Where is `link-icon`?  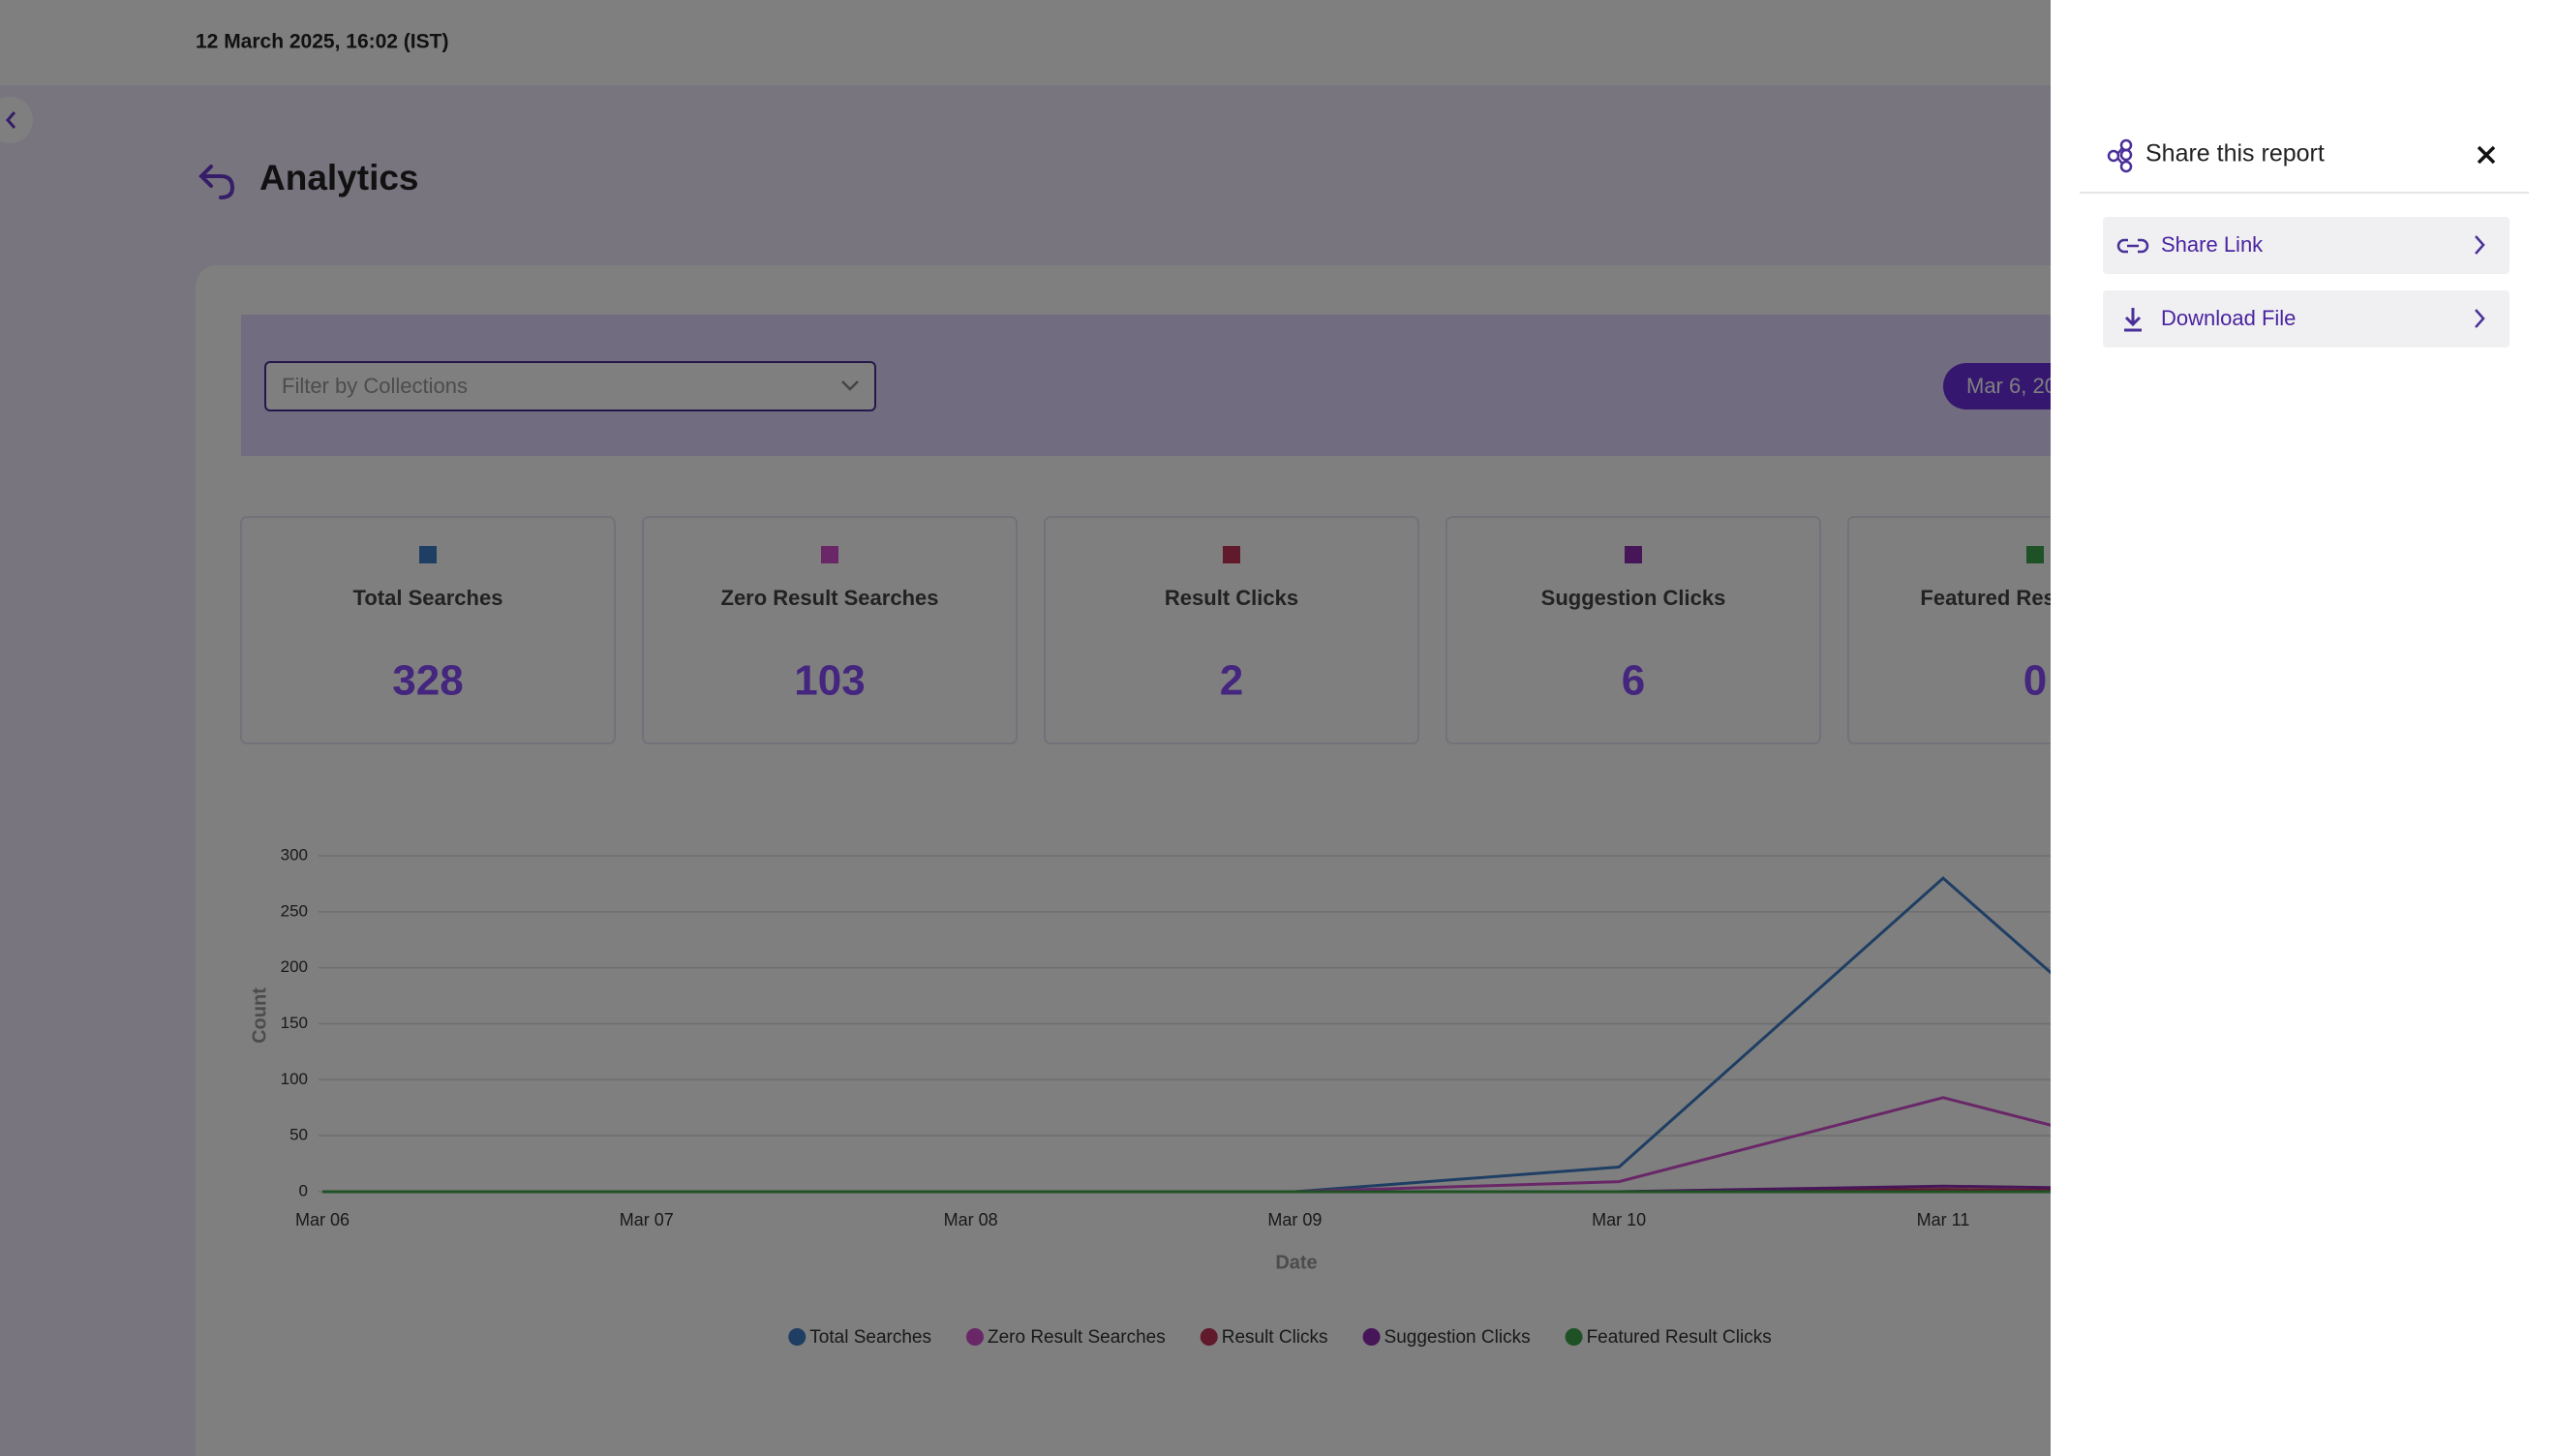 link-icon is located at coordinates (2132, 246).